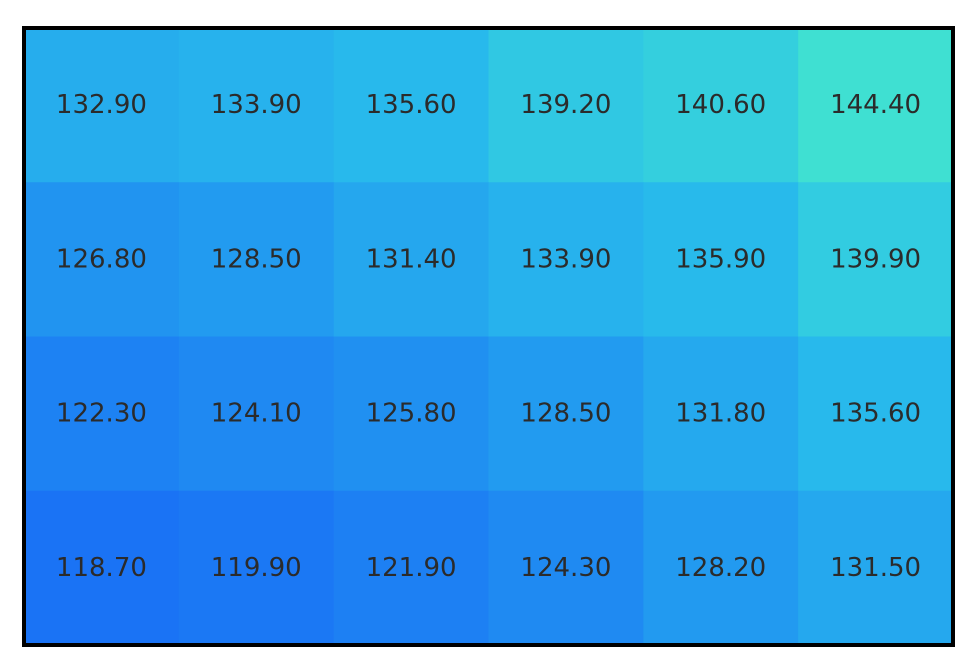 The width and height of the screenshot is (978, 670). I want to click on heatmap-cell-r1-c3, so click(411, 105).